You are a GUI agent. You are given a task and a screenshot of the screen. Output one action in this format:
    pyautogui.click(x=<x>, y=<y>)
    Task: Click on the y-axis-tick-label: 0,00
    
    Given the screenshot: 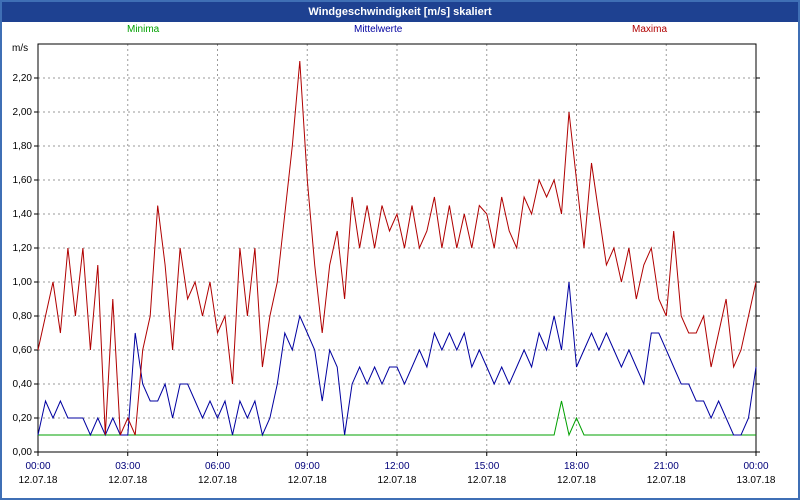 What is the action you would take?
    pyautogui.click(x=23, y=452)
    